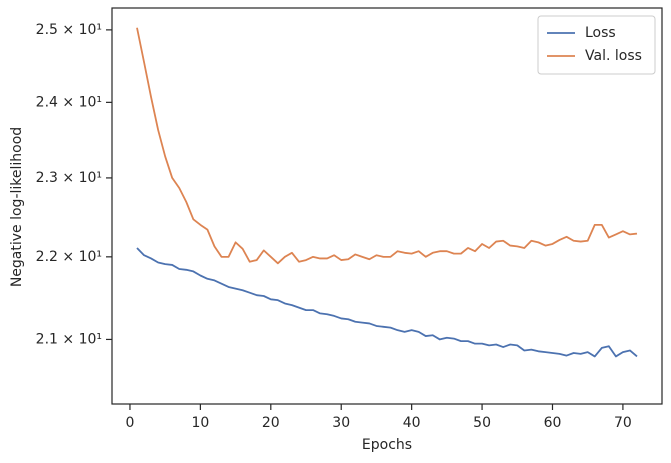  I want to click on legend-box, so click(596, 45).